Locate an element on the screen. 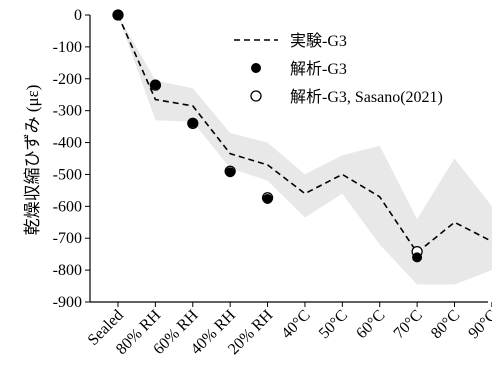  y-axis-label: 乾燥収縮ひずみ (με) is located at coordinates (32, 160).